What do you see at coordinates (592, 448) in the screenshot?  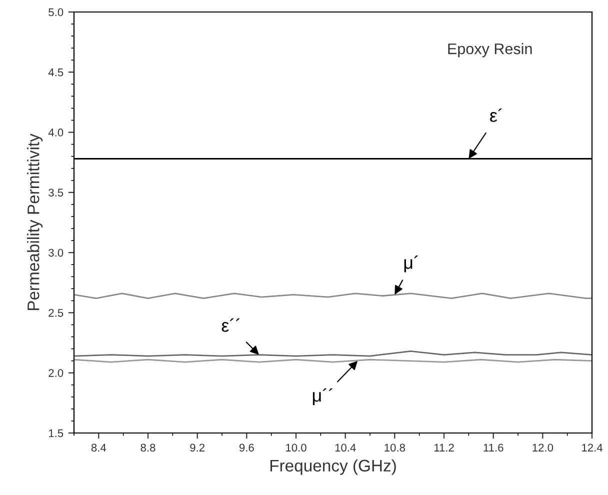 I see `x-tick-label: 12.4` at bounding box center [592, 448].